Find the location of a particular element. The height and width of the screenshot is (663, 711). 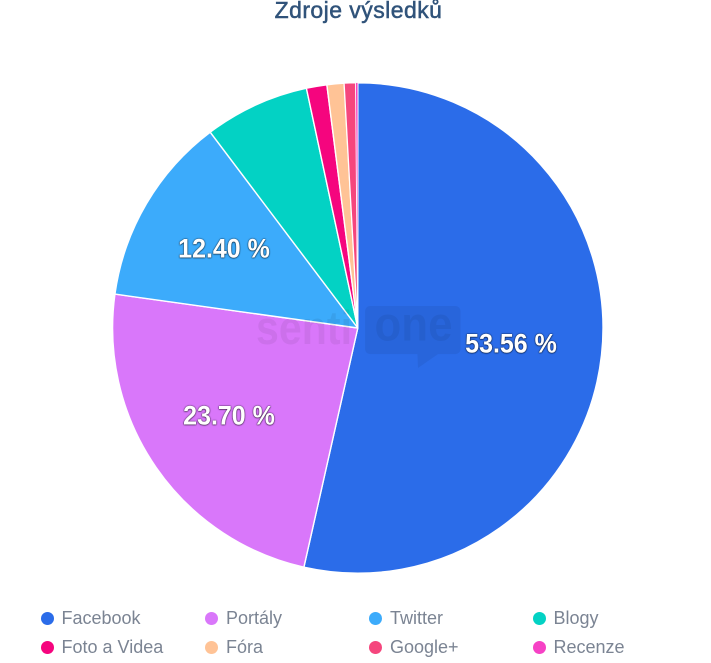

svg-text: senti is located at coordinates (304, 327).